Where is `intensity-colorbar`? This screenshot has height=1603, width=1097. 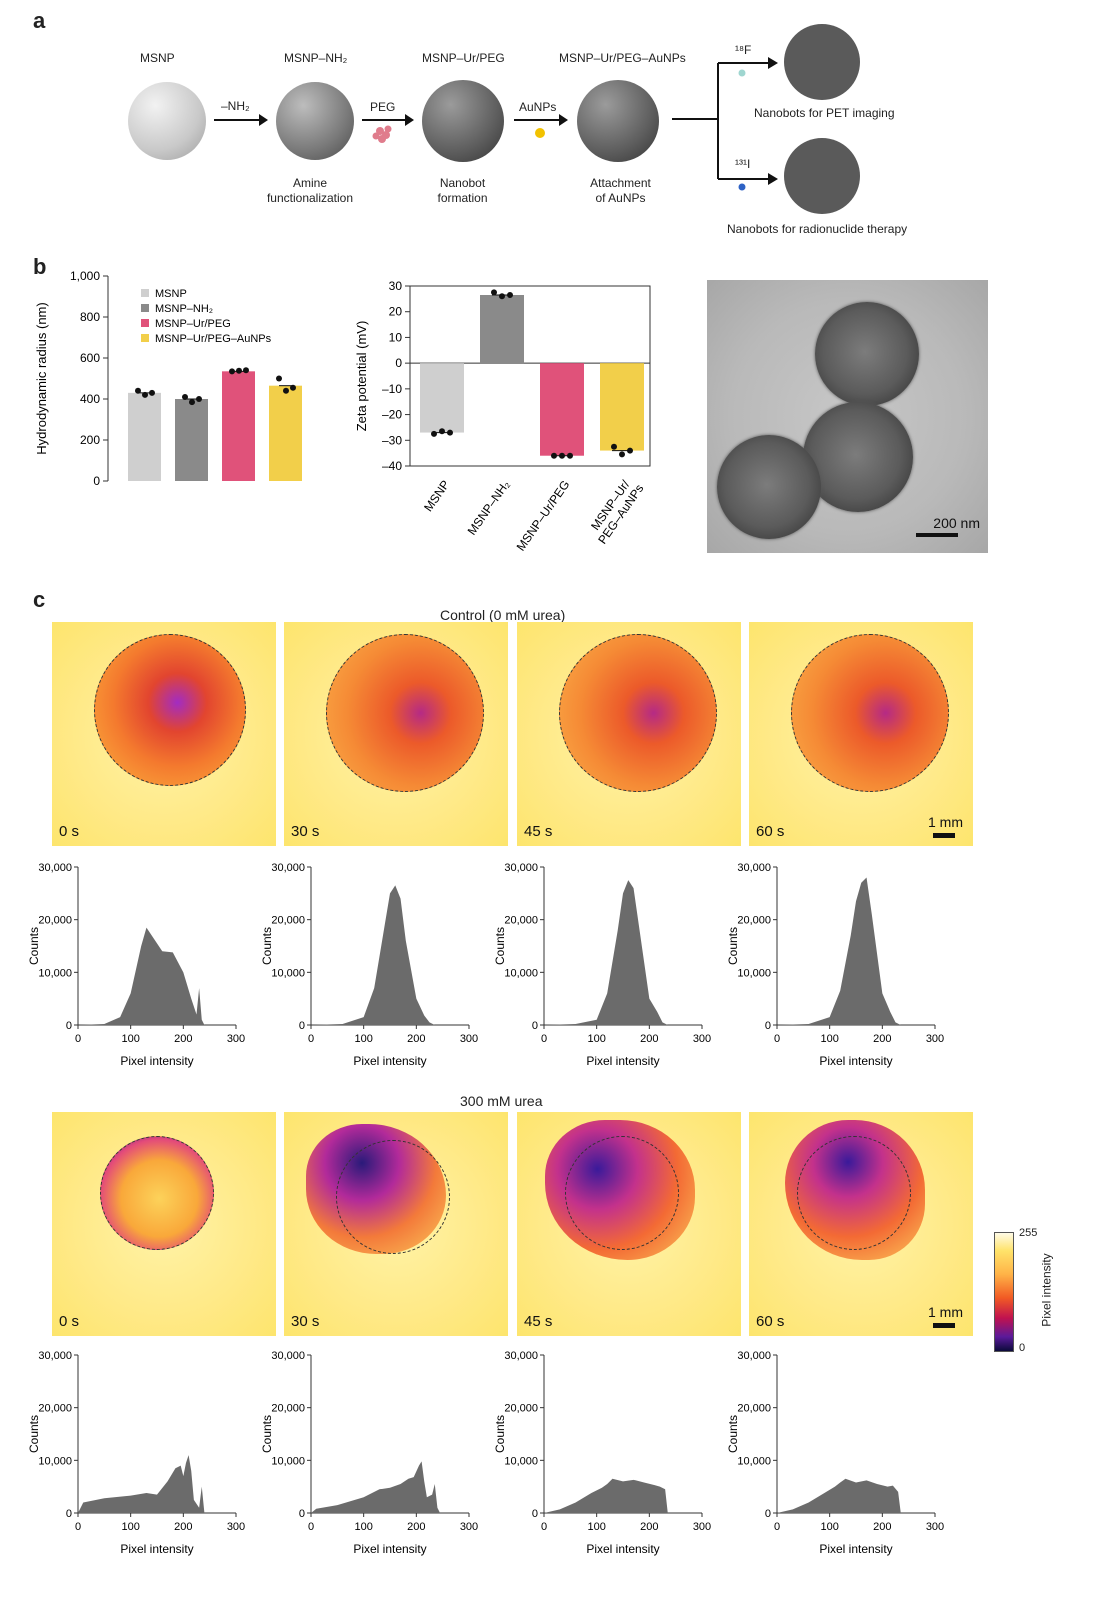 intensity-colorbar is located at coordinates (1004, 1292).